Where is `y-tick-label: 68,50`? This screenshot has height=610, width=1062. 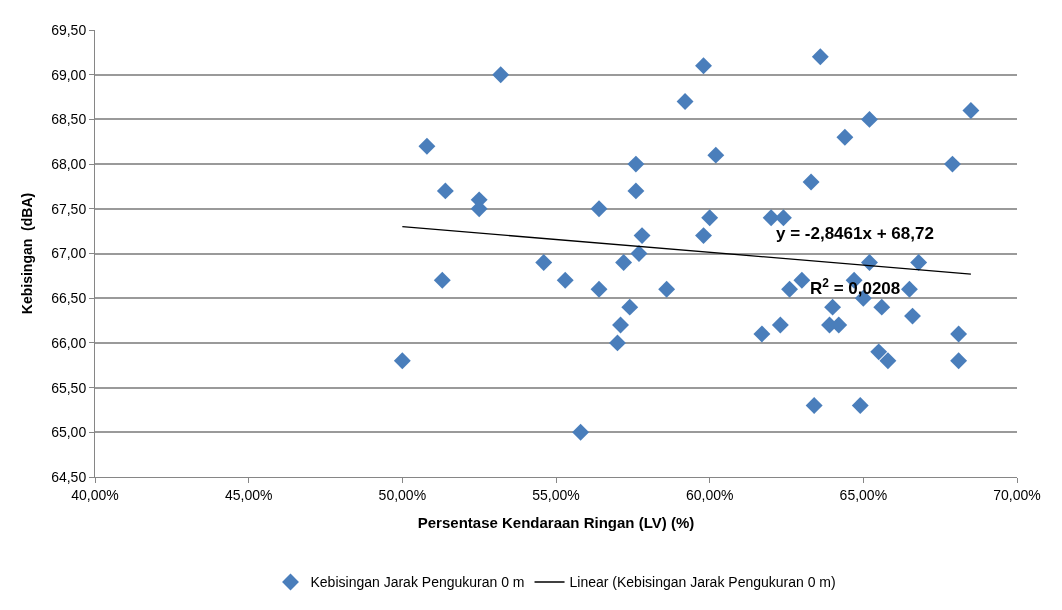 y-tick-label: 68,50 is located at coordinates (69, 119).